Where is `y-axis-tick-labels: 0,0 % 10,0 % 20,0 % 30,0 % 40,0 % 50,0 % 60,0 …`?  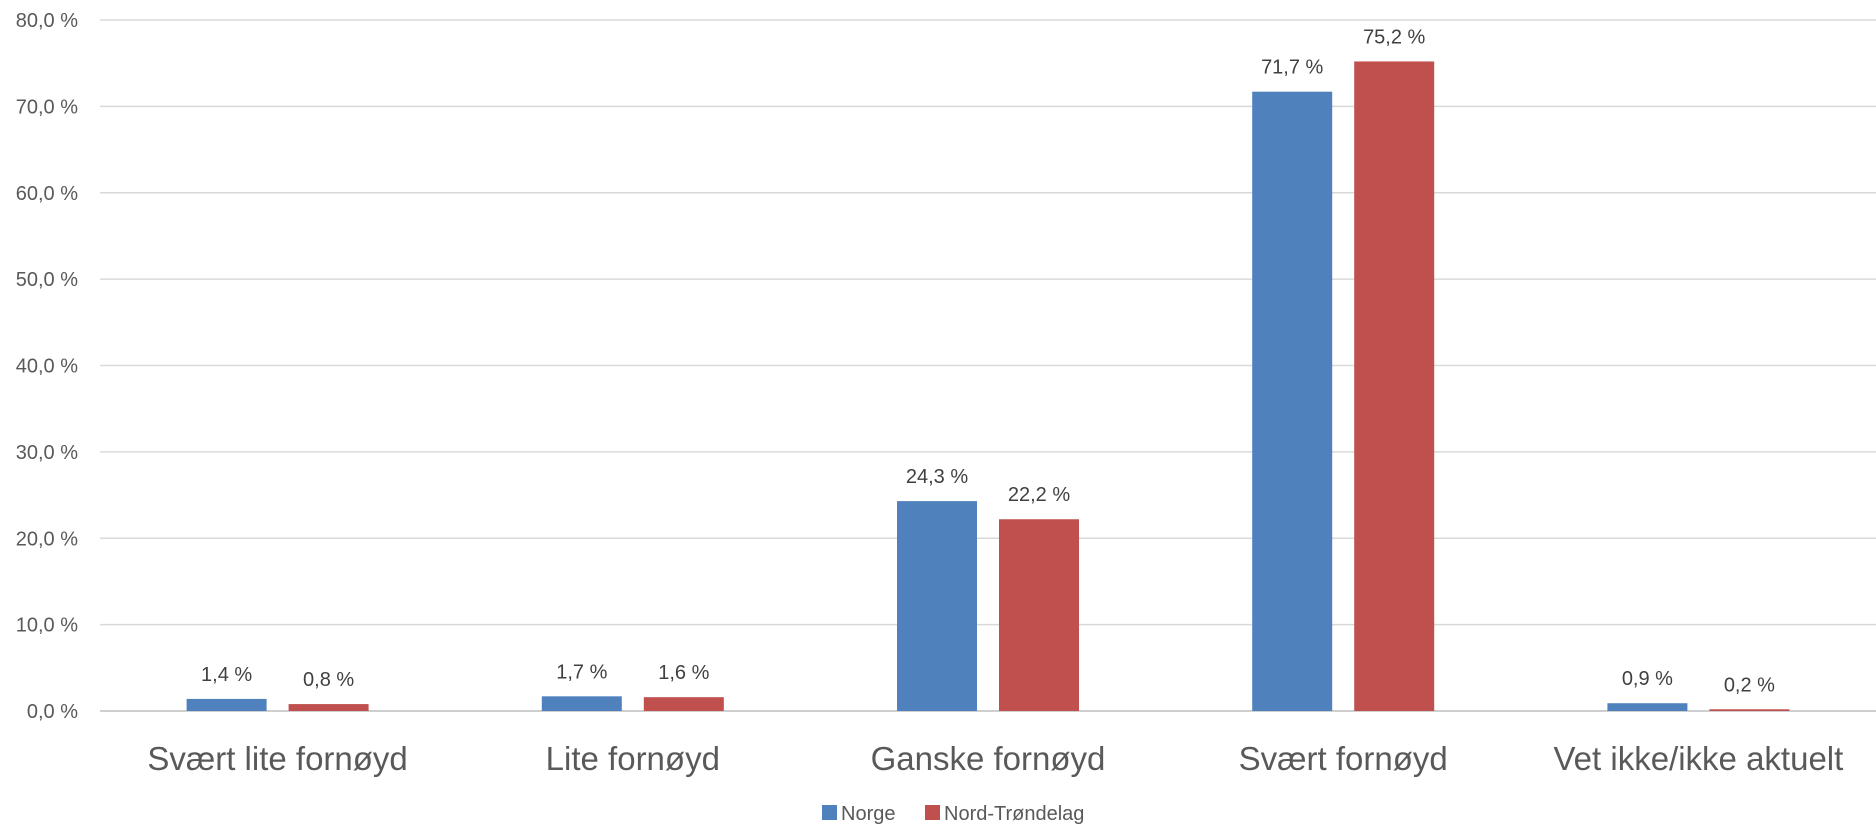
y-axis-tick-labels: 0,0 % 10,0 % 20,0 % 30,0 % 40,0 % 50,0 % 60,0 … is located at coordinates (47, 366).